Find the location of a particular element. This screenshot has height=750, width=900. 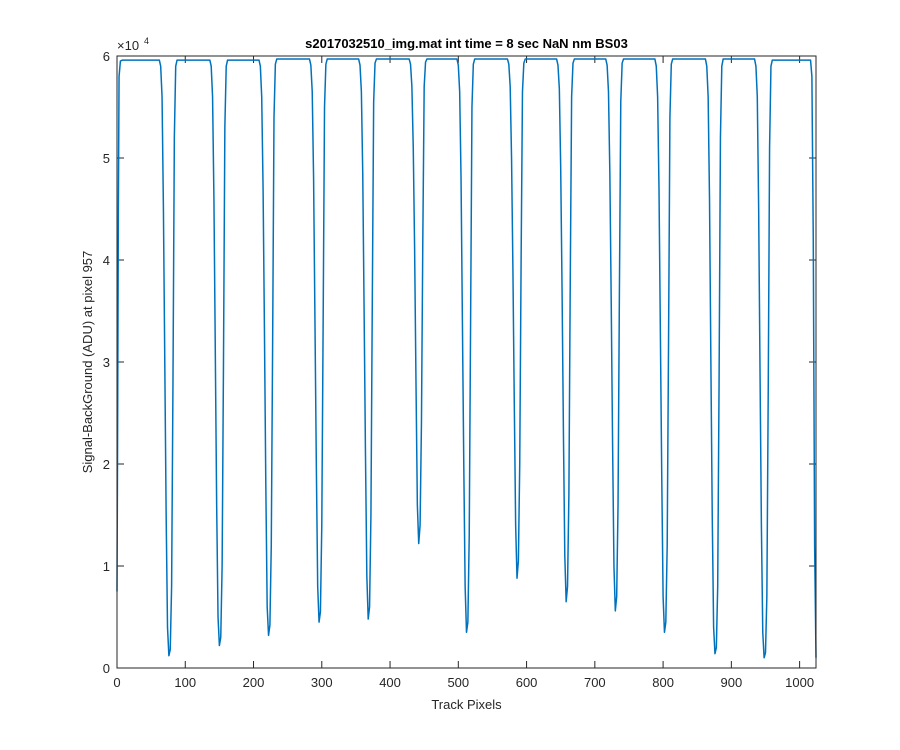

y-tick-label: 6 is located at coordinates (106, 56).